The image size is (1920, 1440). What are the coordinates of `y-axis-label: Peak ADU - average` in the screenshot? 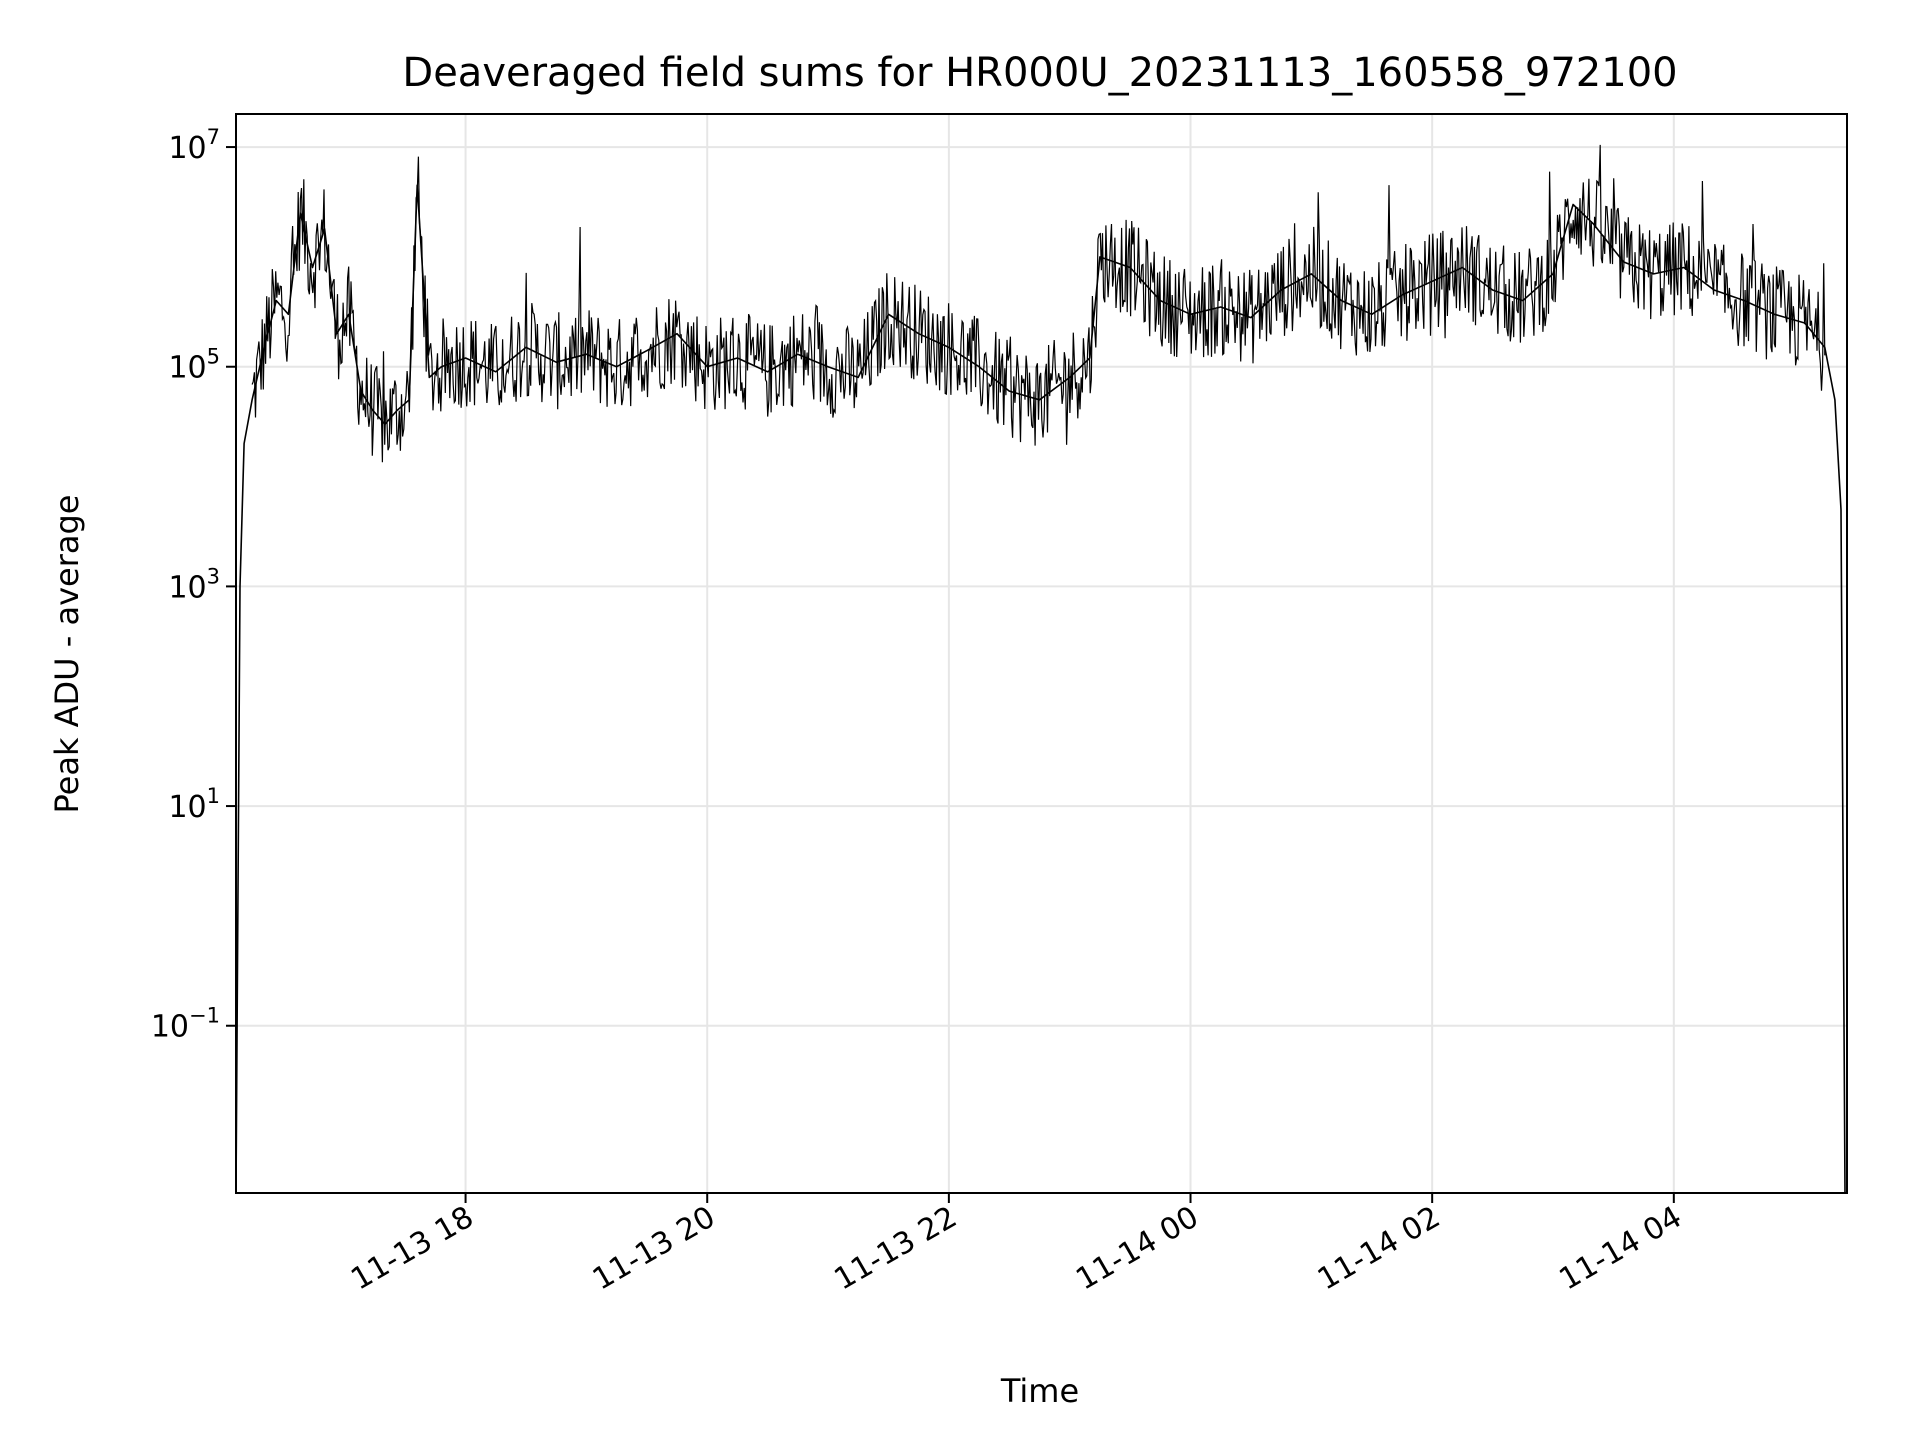 It's located at (67, 654).